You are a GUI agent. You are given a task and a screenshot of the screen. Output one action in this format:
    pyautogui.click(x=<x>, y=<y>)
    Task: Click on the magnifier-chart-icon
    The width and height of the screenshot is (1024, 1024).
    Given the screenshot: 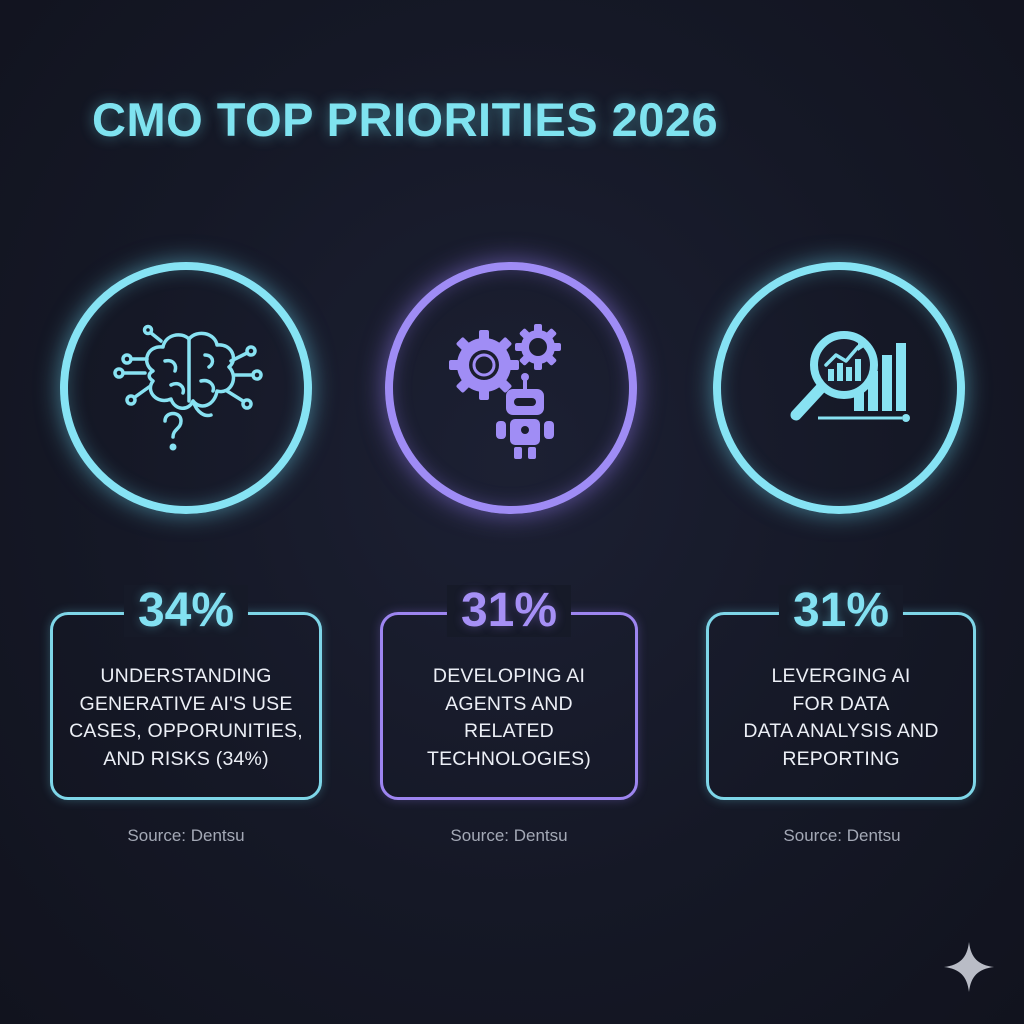 What is the action you would take?
    pyautogui.click(x=850, y=376)
    